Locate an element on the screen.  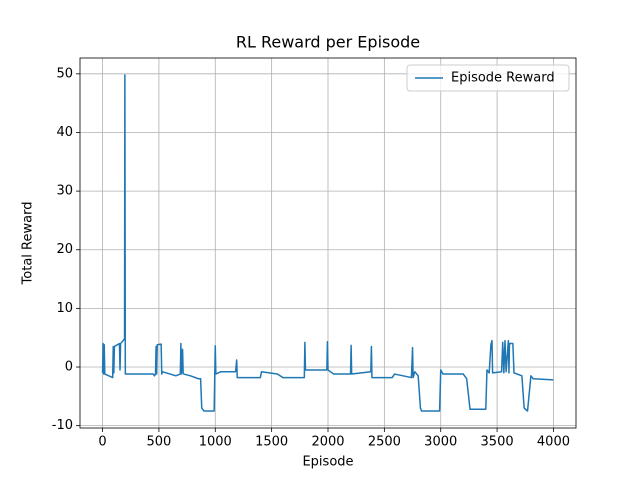
chart-title: RL Reward per Episode is located at coordinates (328, 42).